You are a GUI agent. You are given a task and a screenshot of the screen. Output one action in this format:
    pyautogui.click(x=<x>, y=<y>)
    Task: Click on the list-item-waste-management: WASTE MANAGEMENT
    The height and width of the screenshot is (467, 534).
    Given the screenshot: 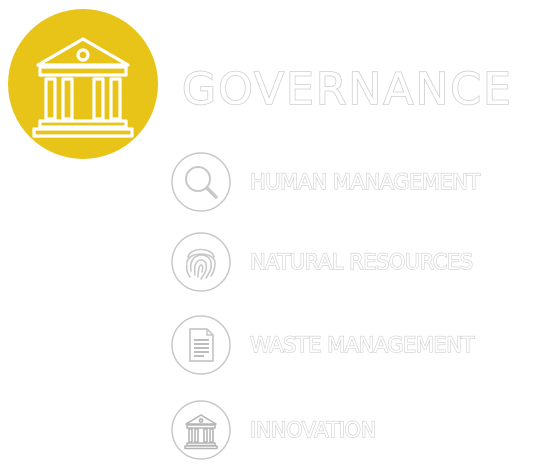 What is the action you would take?
    pyautogui.click(x=322, y=345)
    